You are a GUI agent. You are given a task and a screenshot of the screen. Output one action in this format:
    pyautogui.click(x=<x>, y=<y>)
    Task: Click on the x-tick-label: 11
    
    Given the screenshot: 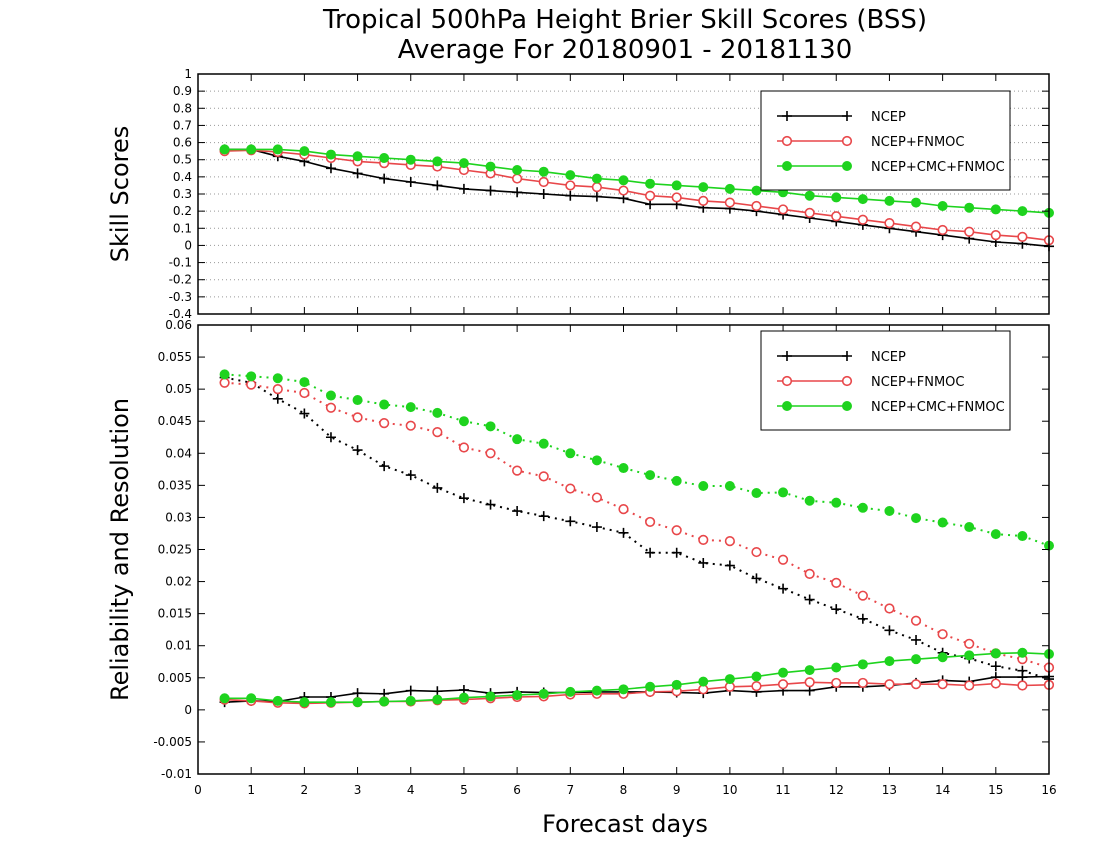 What is the action you would take?
    pyautogui.click(x=782, y=790)
    